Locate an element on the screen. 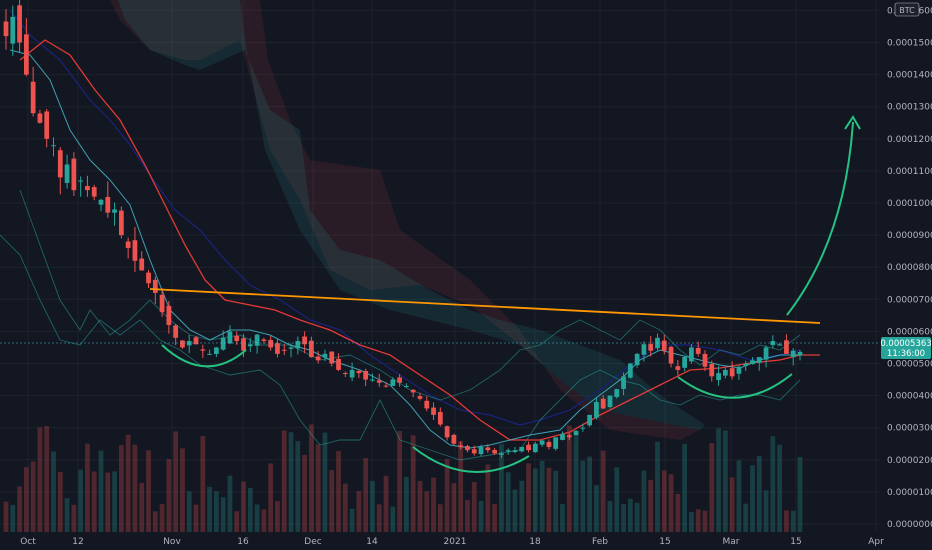 Image resolution: width=932 pixels, height=550 pixels. y-tick-label: 0.00015000 is located at coordinates (909, 44).